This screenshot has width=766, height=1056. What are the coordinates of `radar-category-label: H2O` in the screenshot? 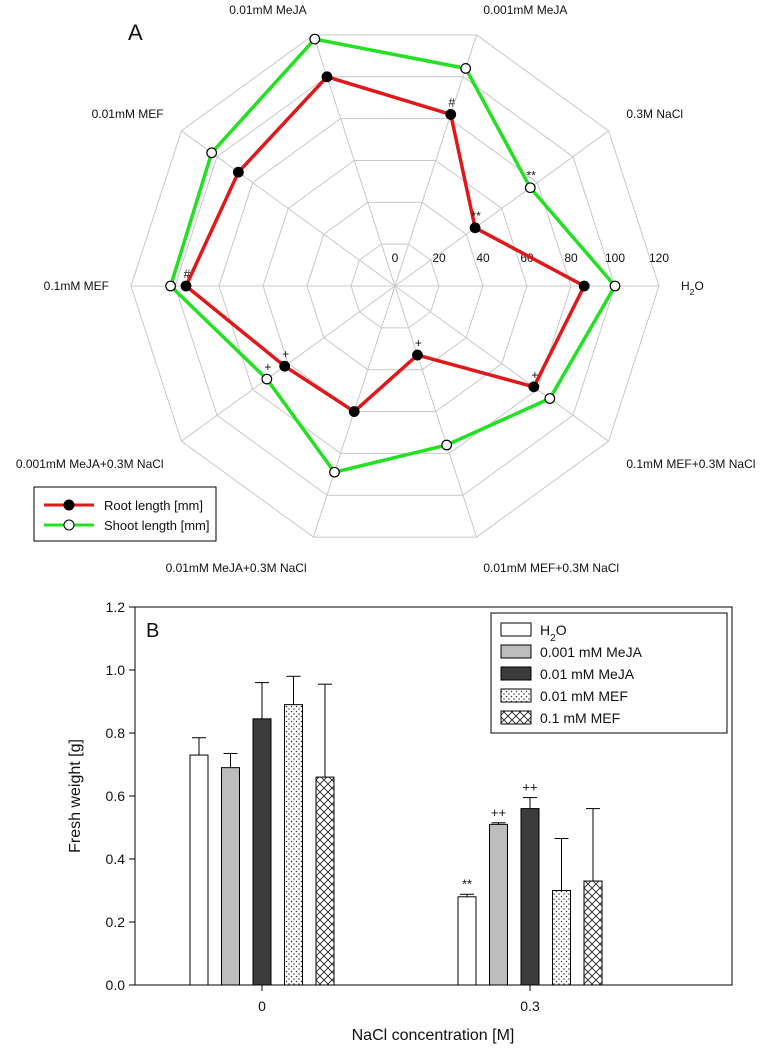 It's located at (692, 288).